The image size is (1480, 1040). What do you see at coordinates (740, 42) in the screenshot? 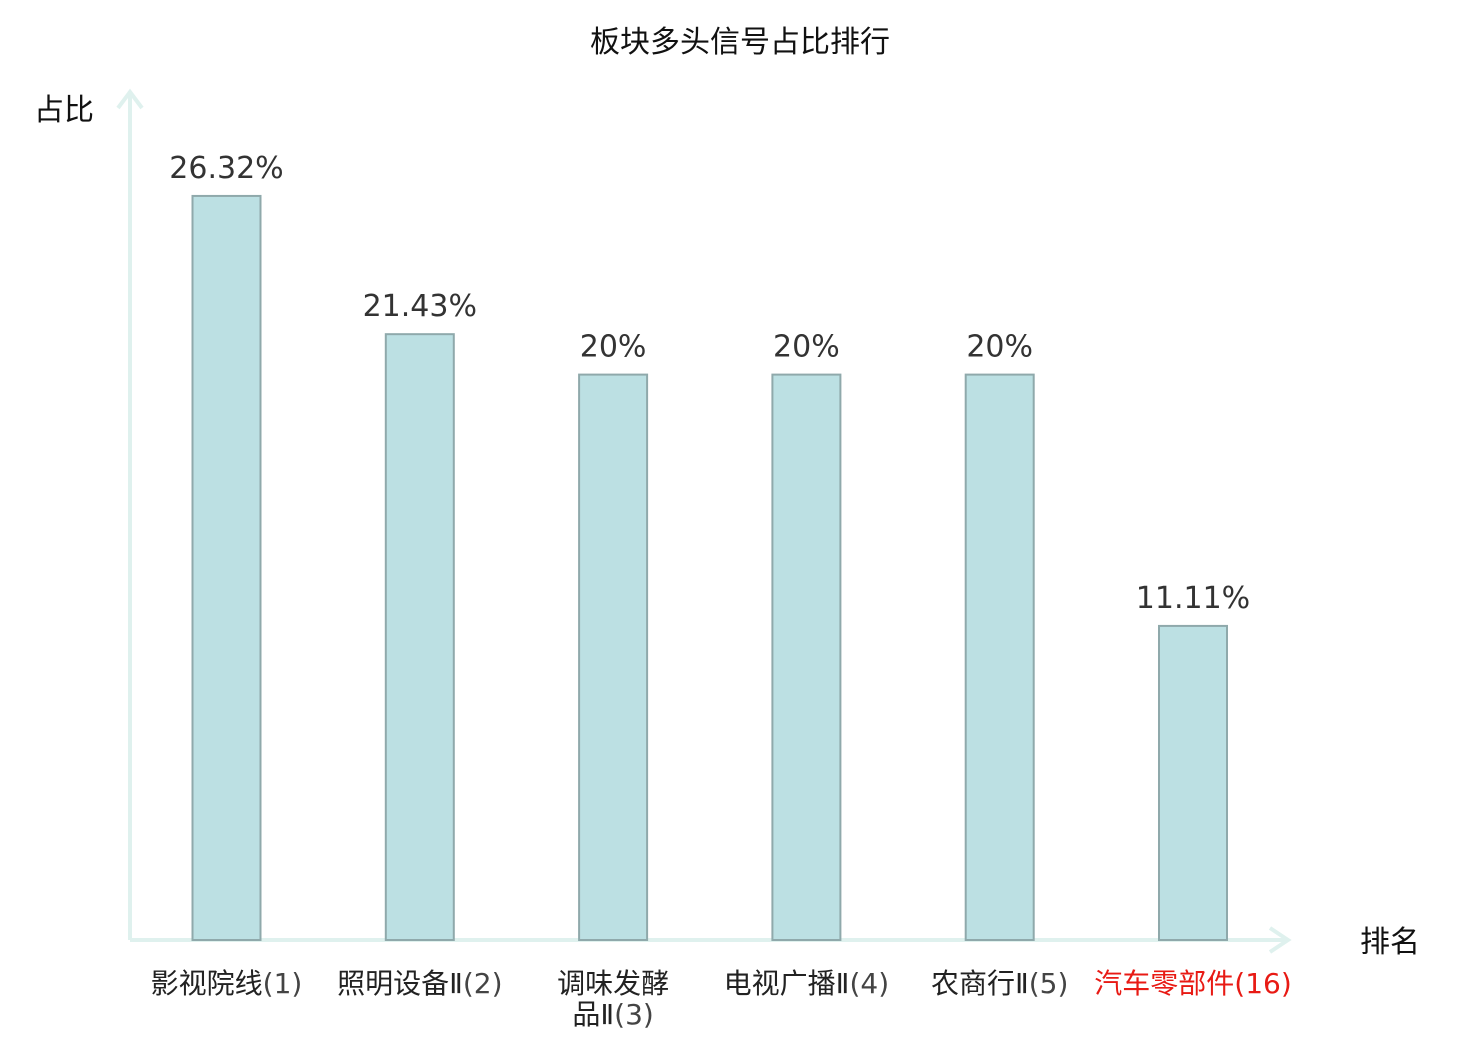
I see `chart-title: 板块多头信号占比排行` at bounding box center [740, 42].